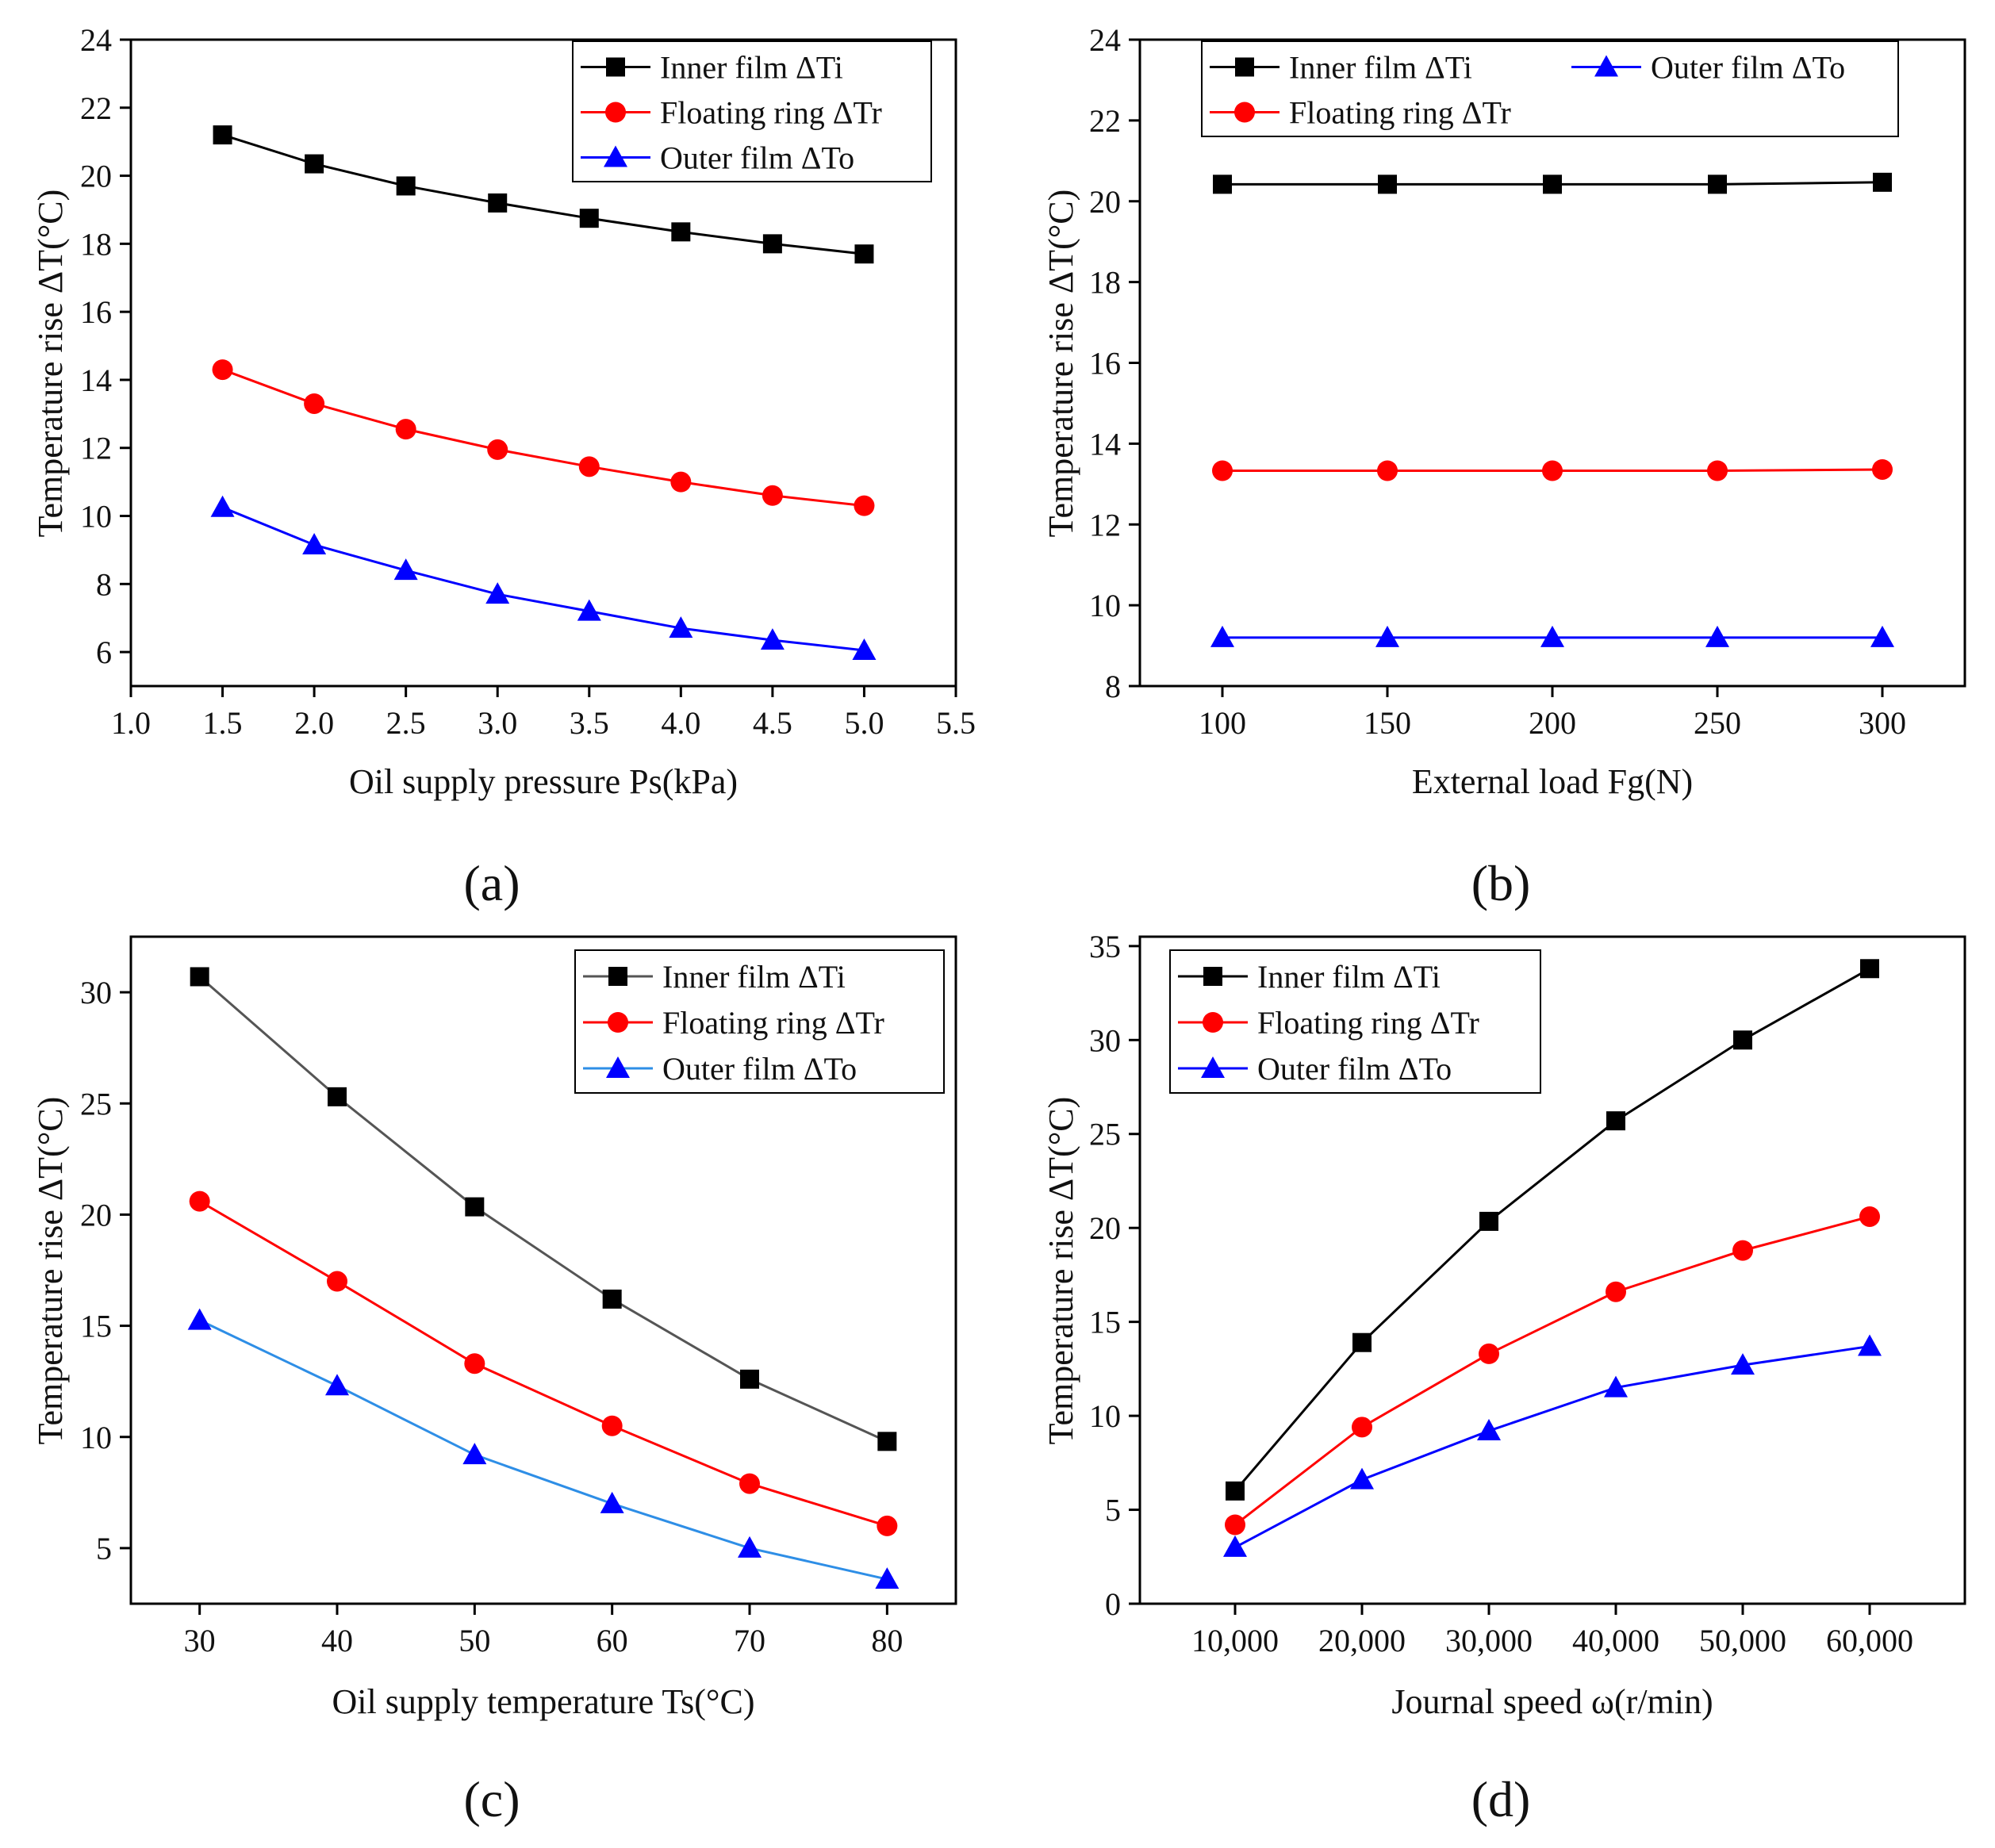 The width and height of the screenshot is (1995, 1848). What do you see at coordinates (887, 1640) in the screenshot?
I see `x-tick-label: 80` at bounding box center [887, 1640].